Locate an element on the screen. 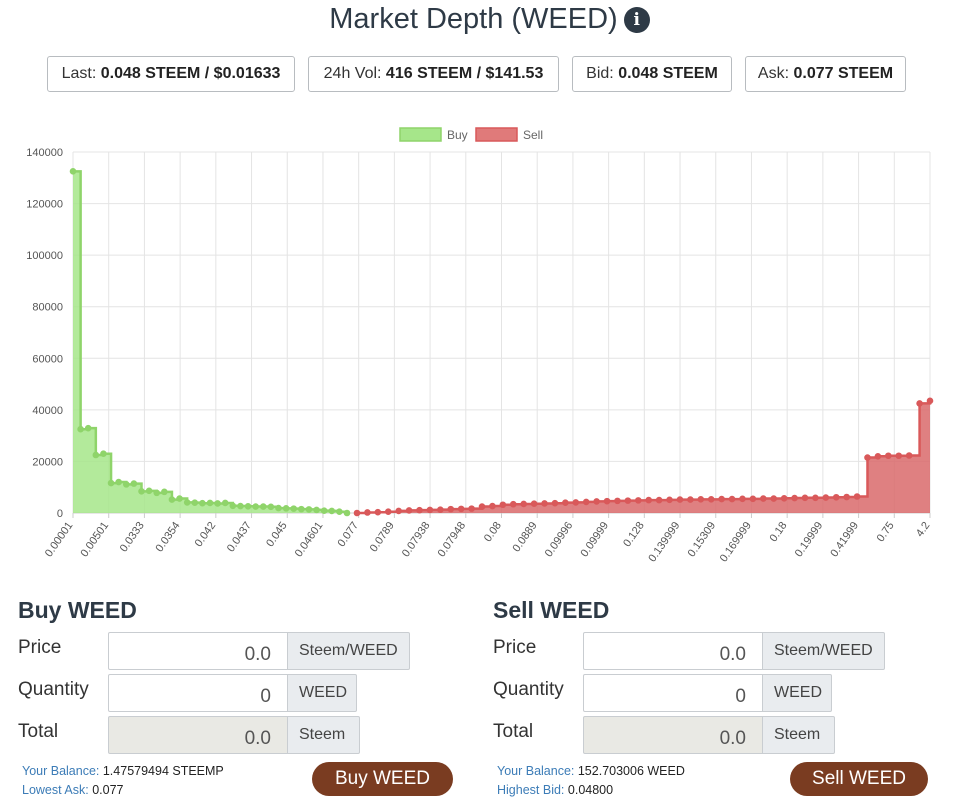 This screenshot has width=979, height=802. x-tick-label: 0.0354 is located at coordinates (167, 537).